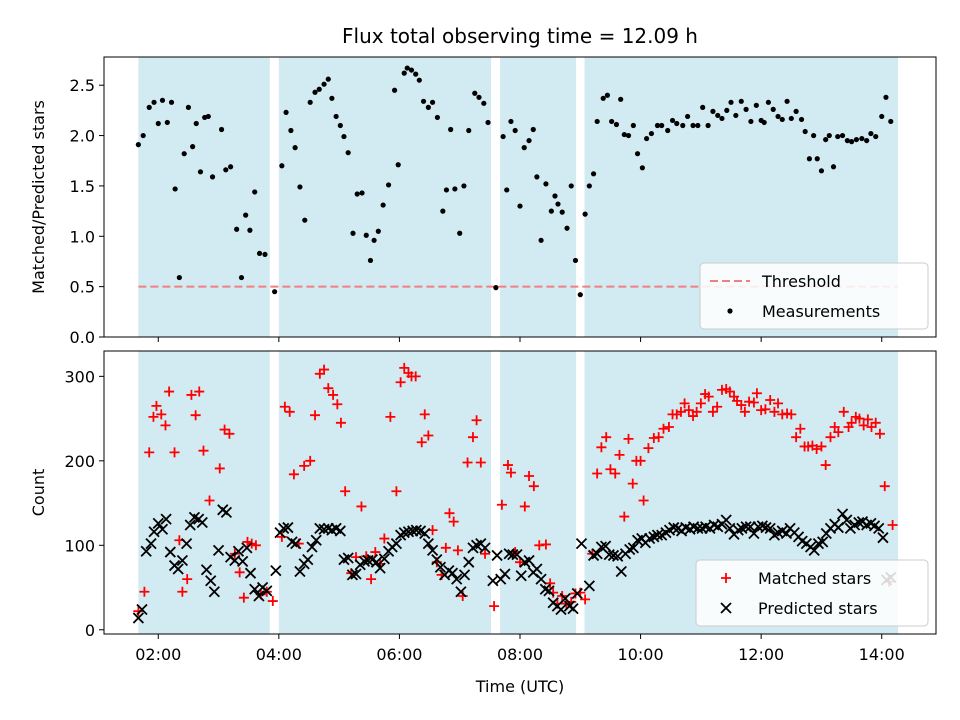 This screenshot has width=960, height=720. What do you see at coordinates (730, 311) in the screenshot?
I see `legend-measurement-swatch` at bounding box center [730, 311].